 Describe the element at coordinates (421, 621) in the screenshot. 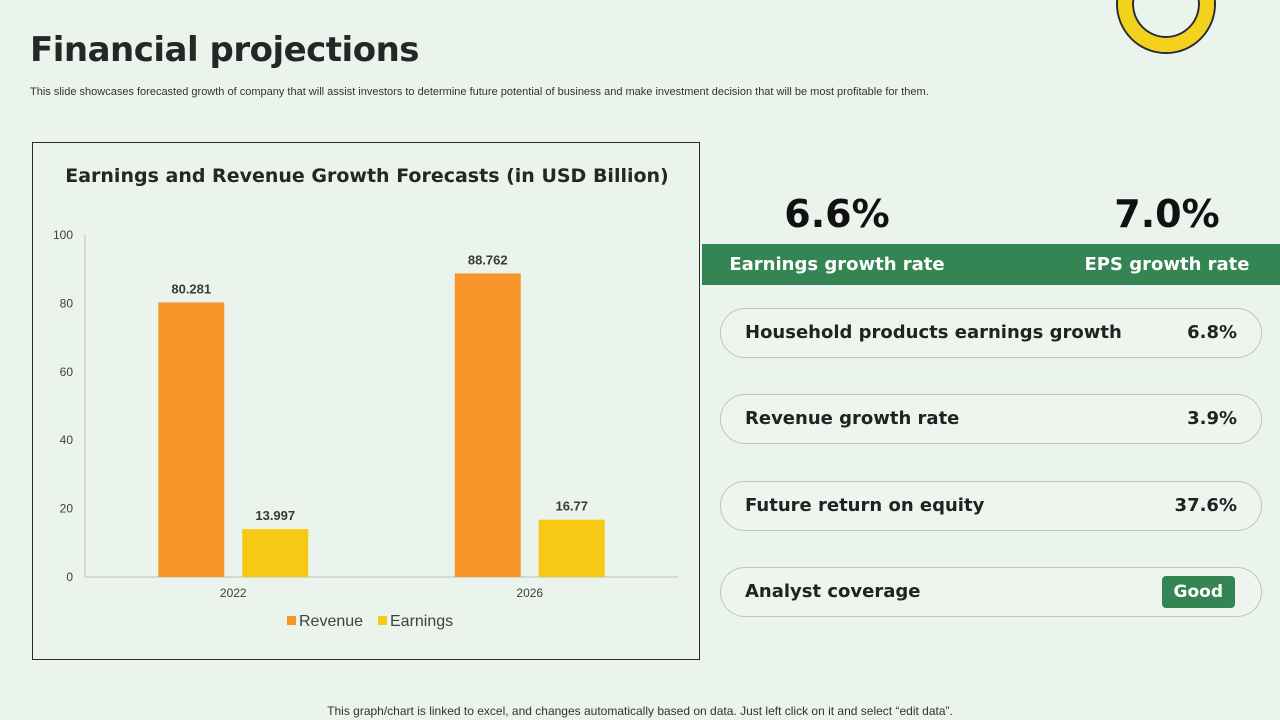

I see `legend-label-earnings: Earnings` at that location.